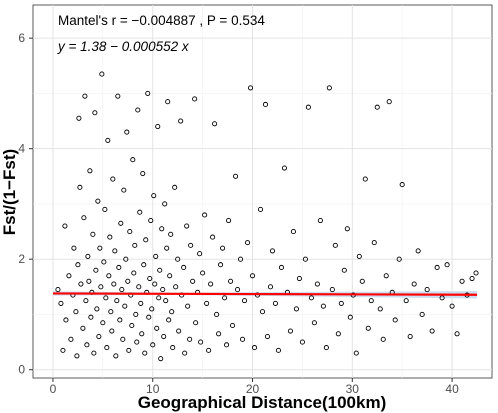 The image size is (498, 413). What do you see at coordinates (9, 192) in the screenshot?
I see `y-axis-title: Fst/(1−Fst)` at bounding box center [9, 192].